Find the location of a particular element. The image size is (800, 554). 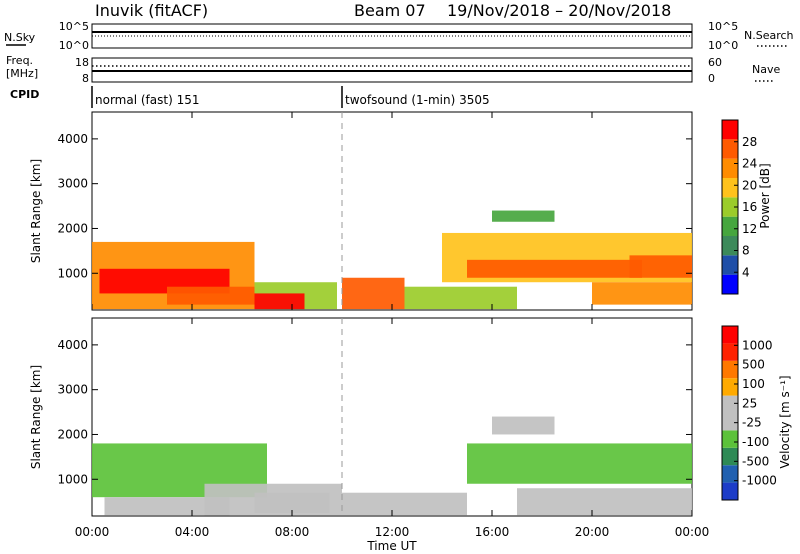

freq-label-line1: Freq. is located at coordinates (19, 60).